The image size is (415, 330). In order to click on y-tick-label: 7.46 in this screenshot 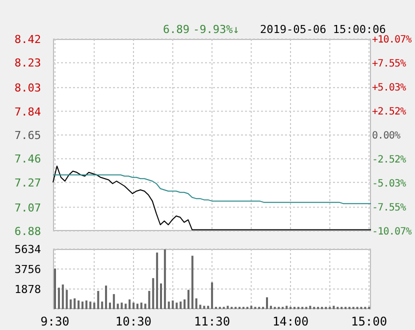, I will do `click(27, 159)`.